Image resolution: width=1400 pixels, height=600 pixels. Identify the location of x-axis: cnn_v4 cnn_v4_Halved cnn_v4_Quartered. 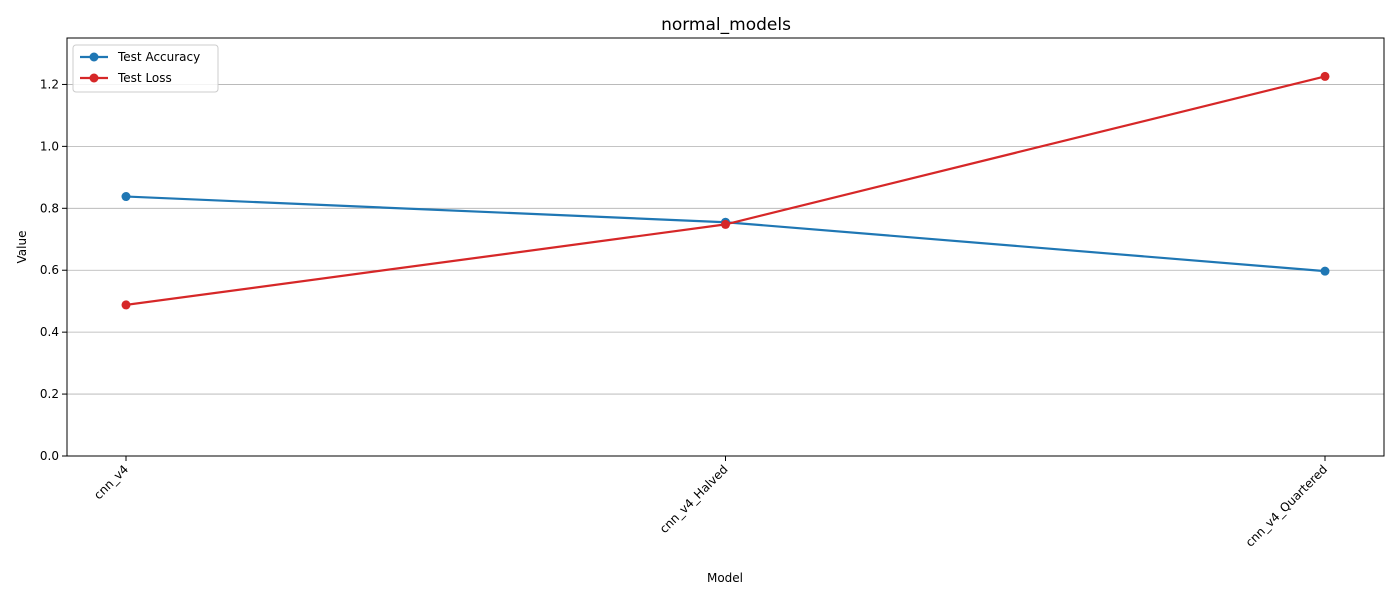
(710, 503).